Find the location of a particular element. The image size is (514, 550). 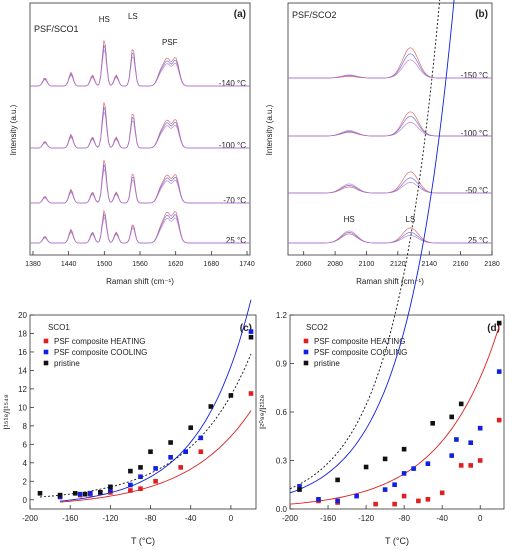

panel-b-spectra is located at coordinates (390, 145).